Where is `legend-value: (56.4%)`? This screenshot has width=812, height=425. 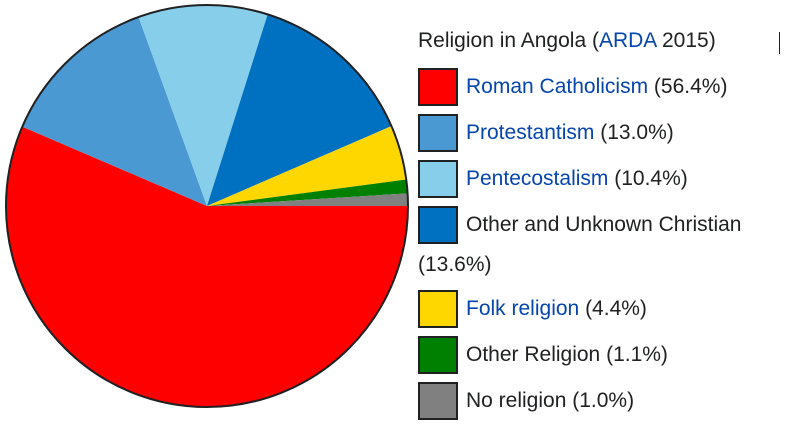 legend-value: (56.4%) is located at coordinates (690, 86).